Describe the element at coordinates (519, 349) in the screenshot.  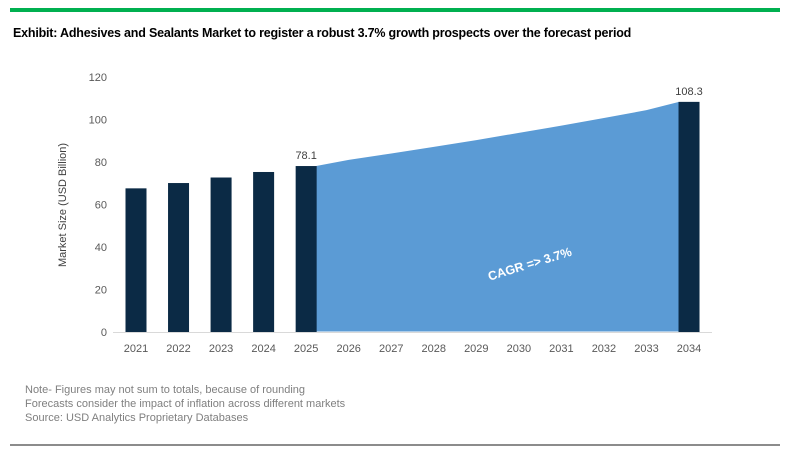
I see `x-tick-2030: 2030` at that location.